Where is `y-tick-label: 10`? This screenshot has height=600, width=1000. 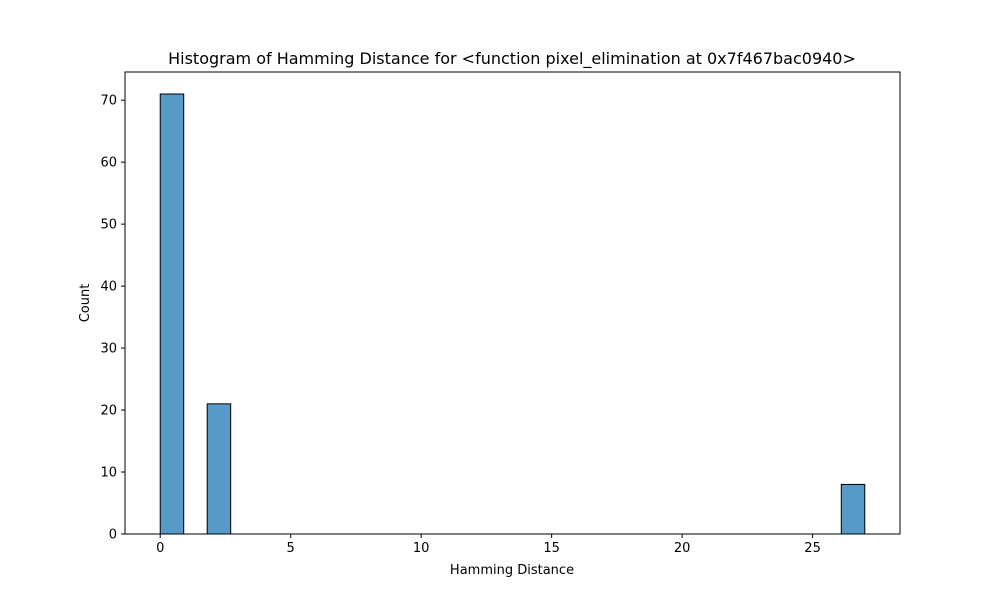
y-tick-label: 10 is located at coordinates (108, 473).